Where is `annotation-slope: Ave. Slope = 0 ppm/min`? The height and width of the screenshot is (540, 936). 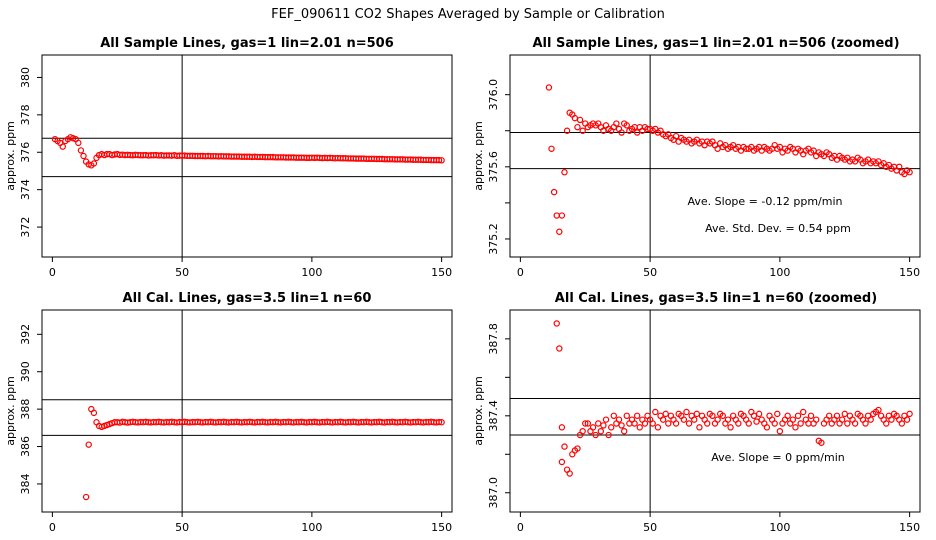 annotation-slope: Ave. Slope = 0 ppm/min is located at coordinates (778, 457).